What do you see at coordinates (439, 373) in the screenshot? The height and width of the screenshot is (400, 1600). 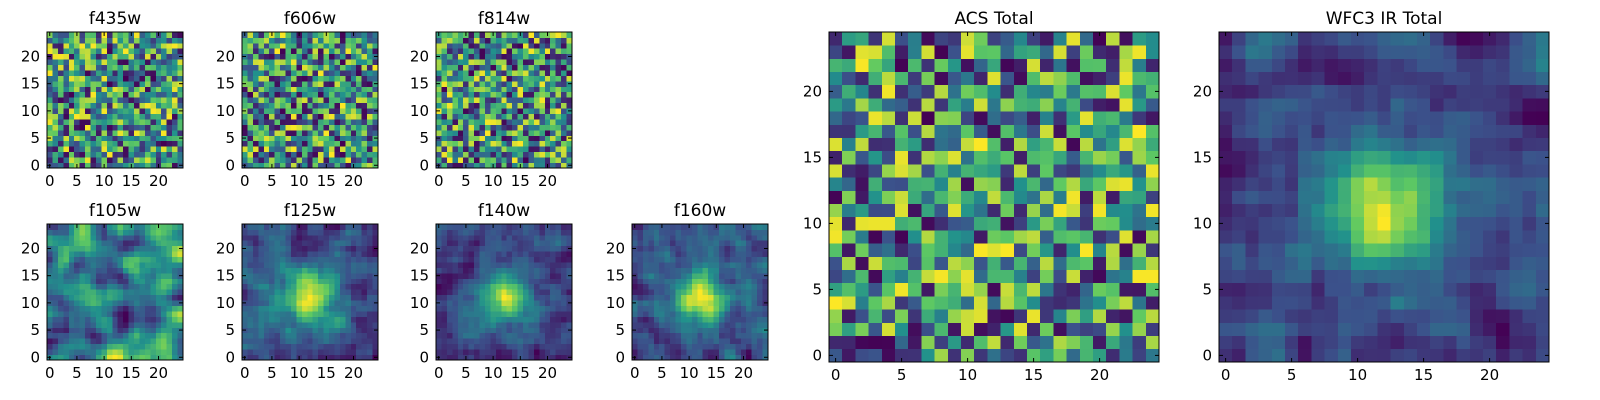 I see `x-tick-label: 0` at bounding box center [439, 373].